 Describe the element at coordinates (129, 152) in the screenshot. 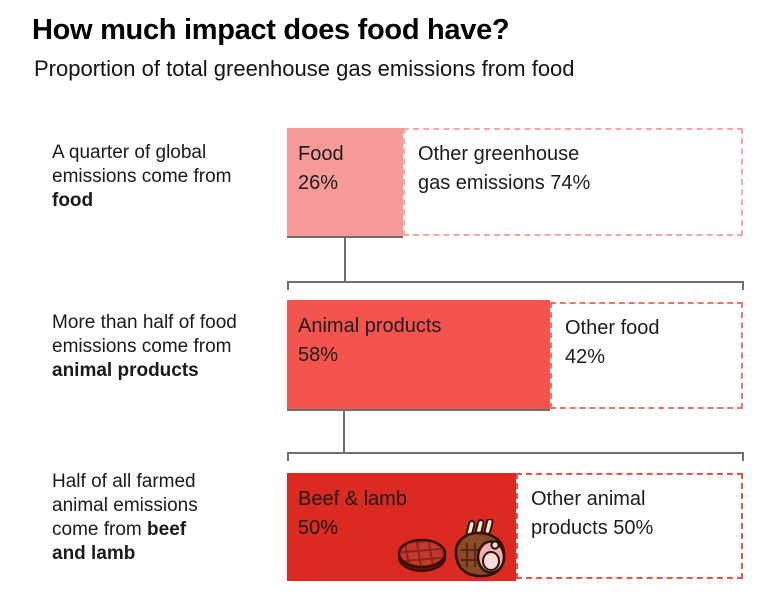

I see `annotation-food-line1: A quarter of global` at that location.